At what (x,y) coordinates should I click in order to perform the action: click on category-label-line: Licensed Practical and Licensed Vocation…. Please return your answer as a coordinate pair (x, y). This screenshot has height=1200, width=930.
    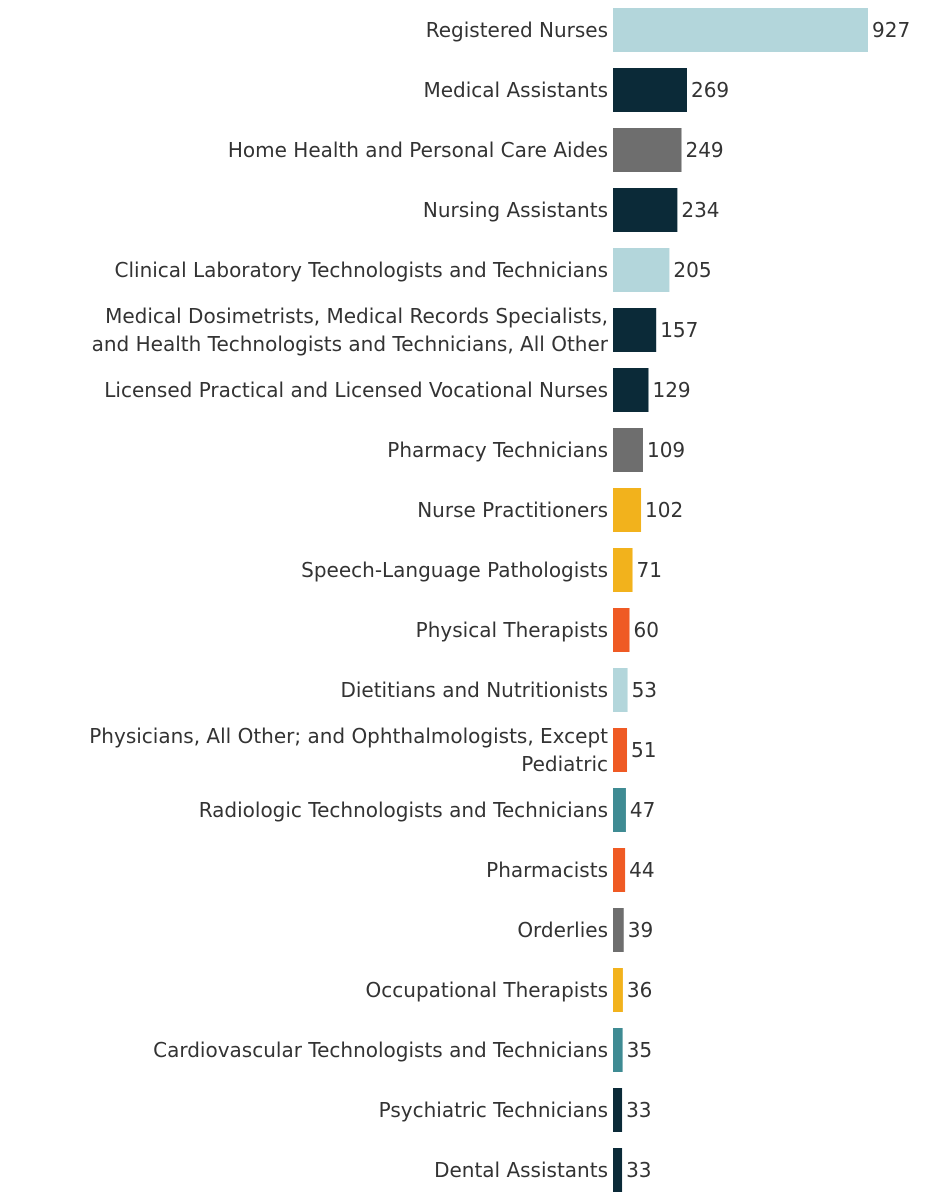
    Looking at the image, I should click on (356, 390).